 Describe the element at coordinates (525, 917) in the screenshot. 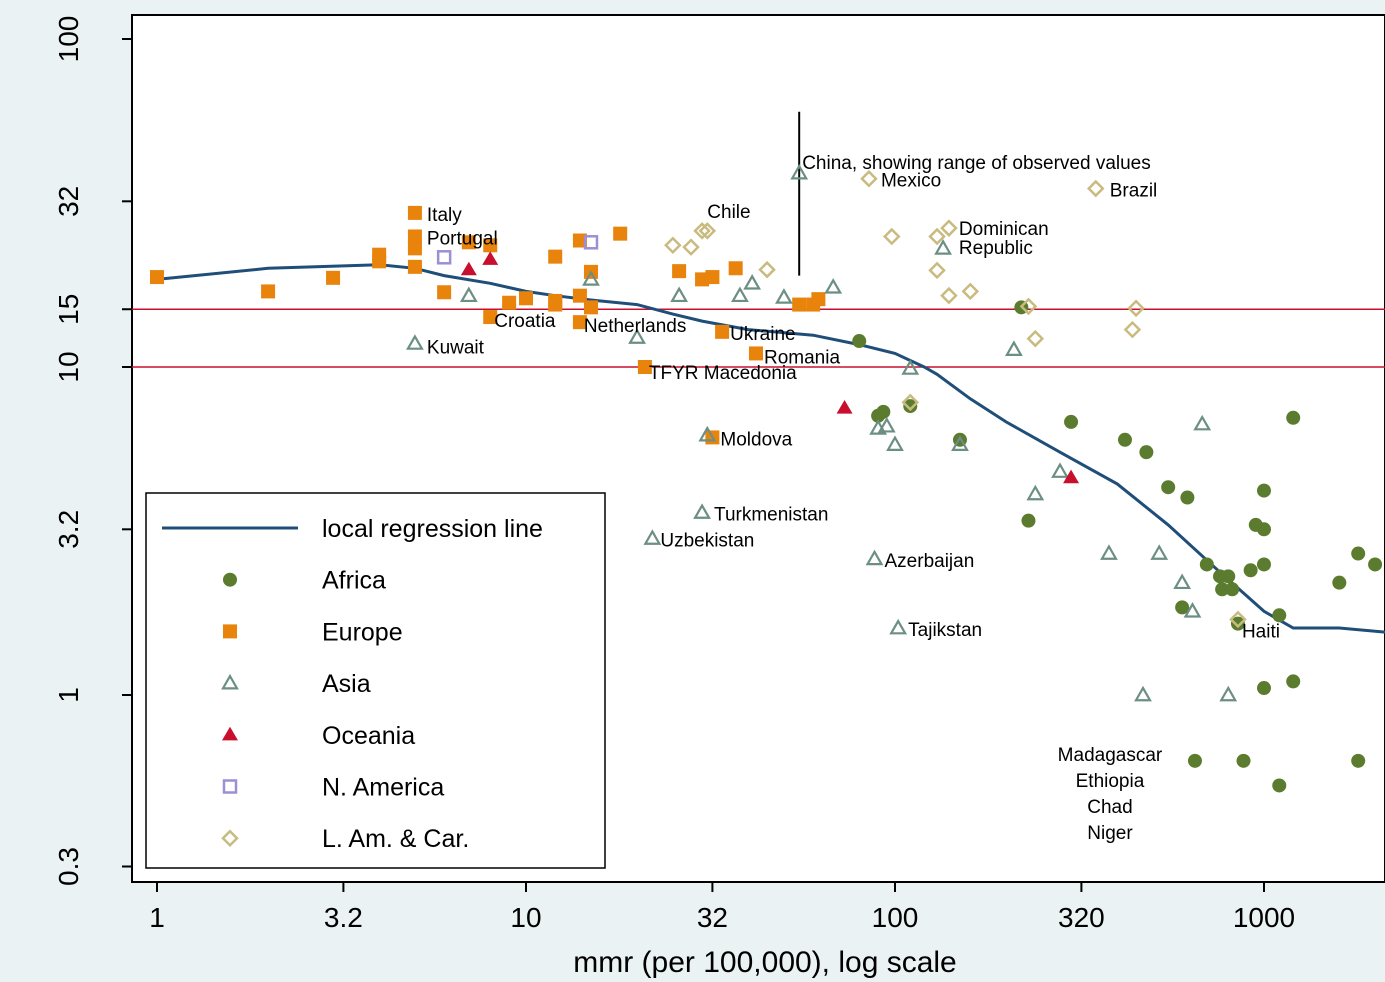

I see `x-tick-label: 10` at that location.